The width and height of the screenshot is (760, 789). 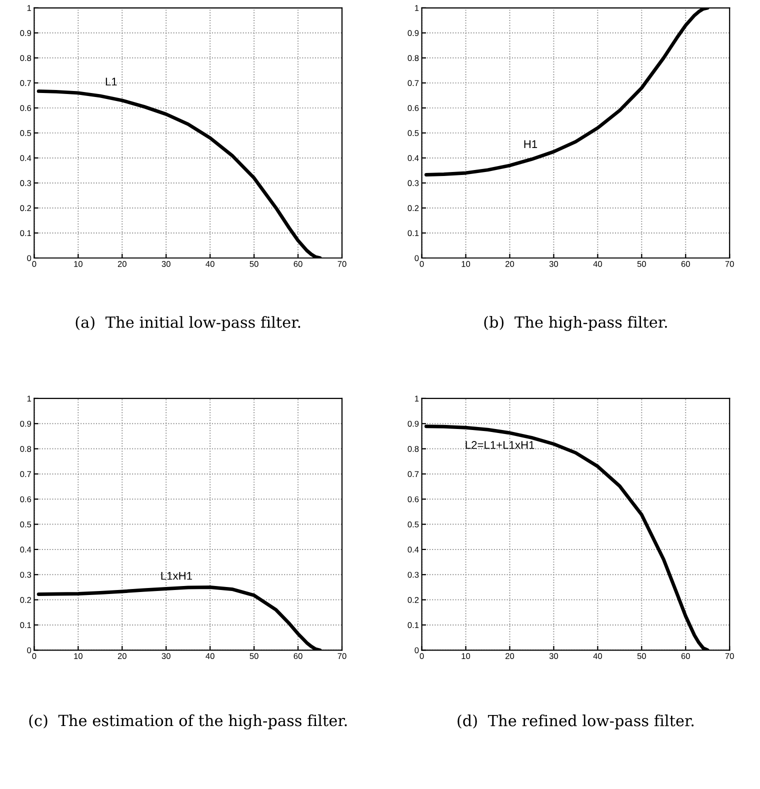 What do you see at coordinates (111, 82) in the screenshot?
I see `annotation: L1` at bounding box center [111, 82].